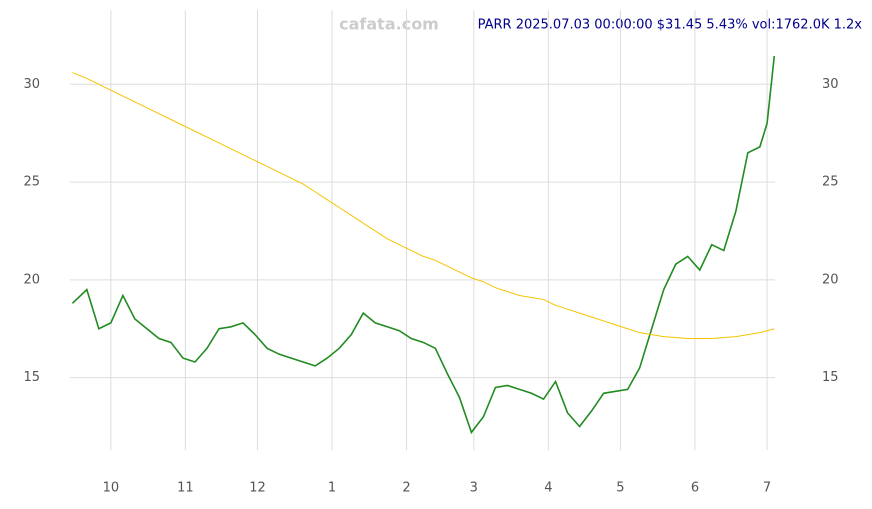  Describe the element at coordinates (185, 488) in the screenshot. I see `x-tick-label: 11` at that location.